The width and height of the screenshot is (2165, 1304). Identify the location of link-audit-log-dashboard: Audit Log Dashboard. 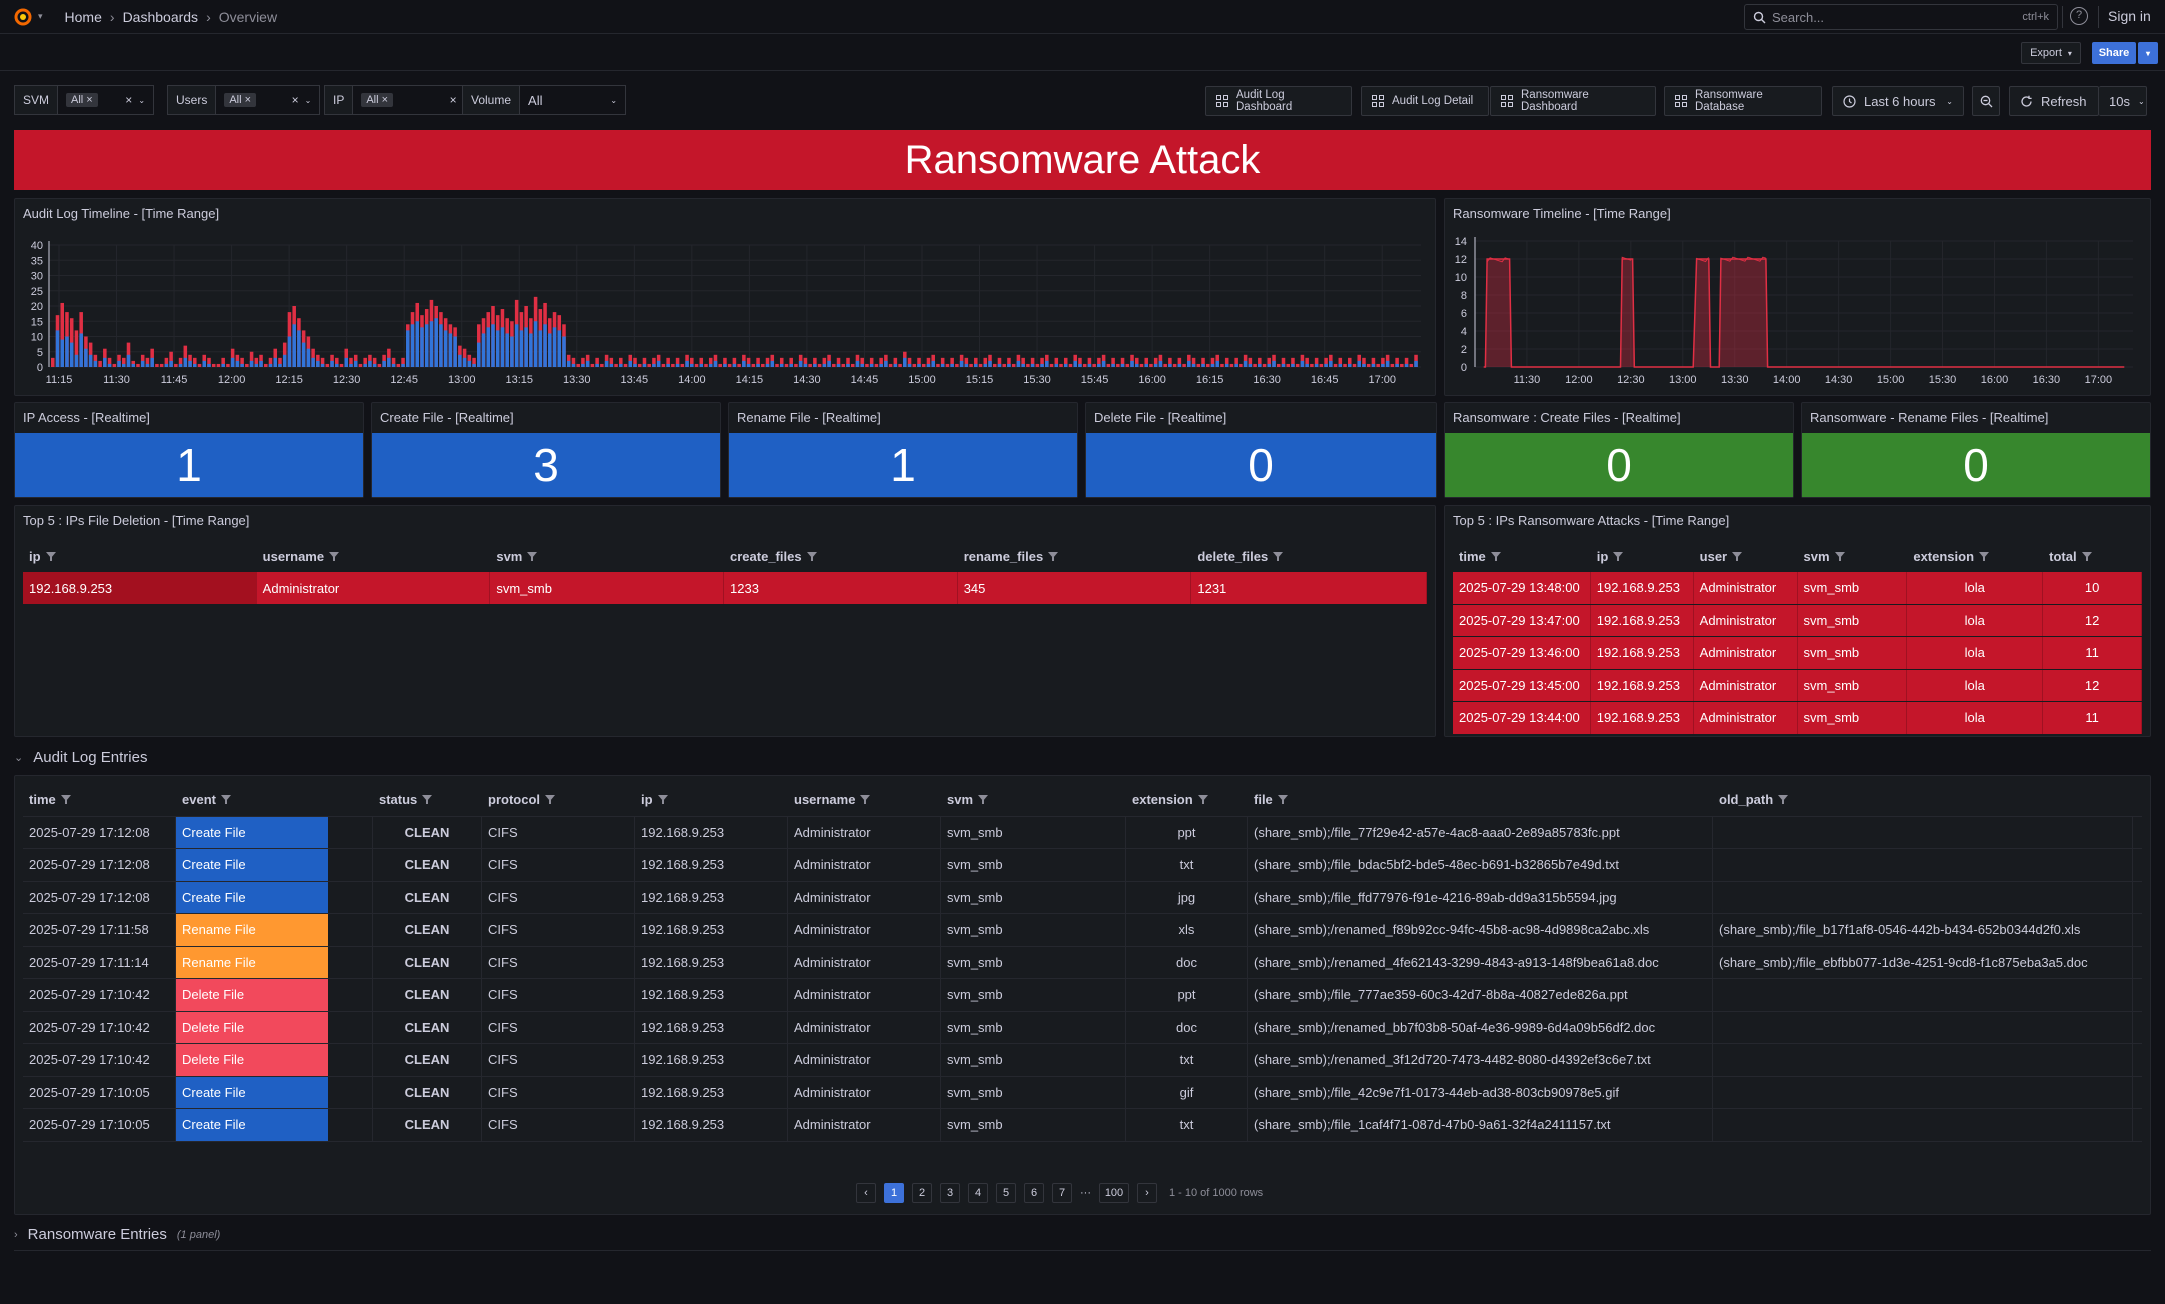
(1278, 101).